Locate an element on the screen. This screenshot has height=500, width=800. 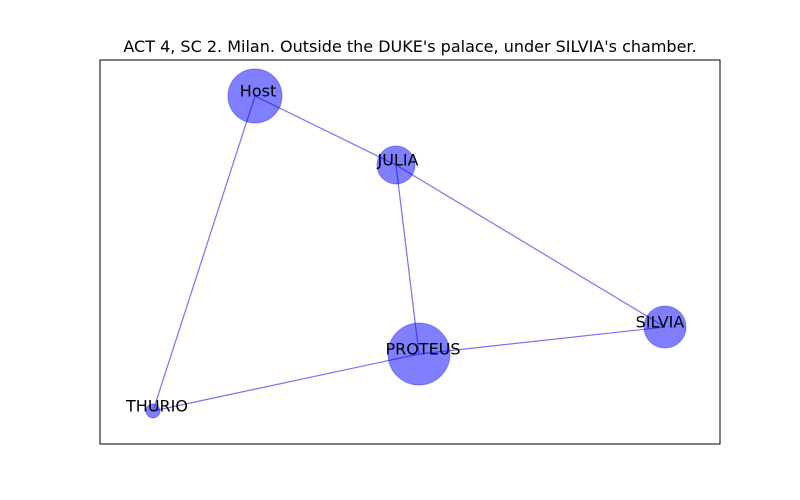
edge-proteus-silvia is located at coordinates (542, 340).